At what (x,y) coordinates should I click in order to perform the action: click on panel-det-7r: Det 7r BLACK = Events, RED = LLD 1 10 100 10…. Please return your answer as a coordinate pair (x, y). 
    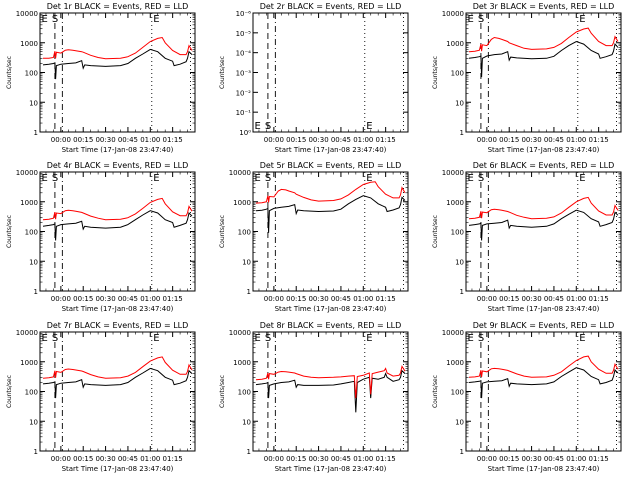
    Looking at the image, I should click on (101, 397).